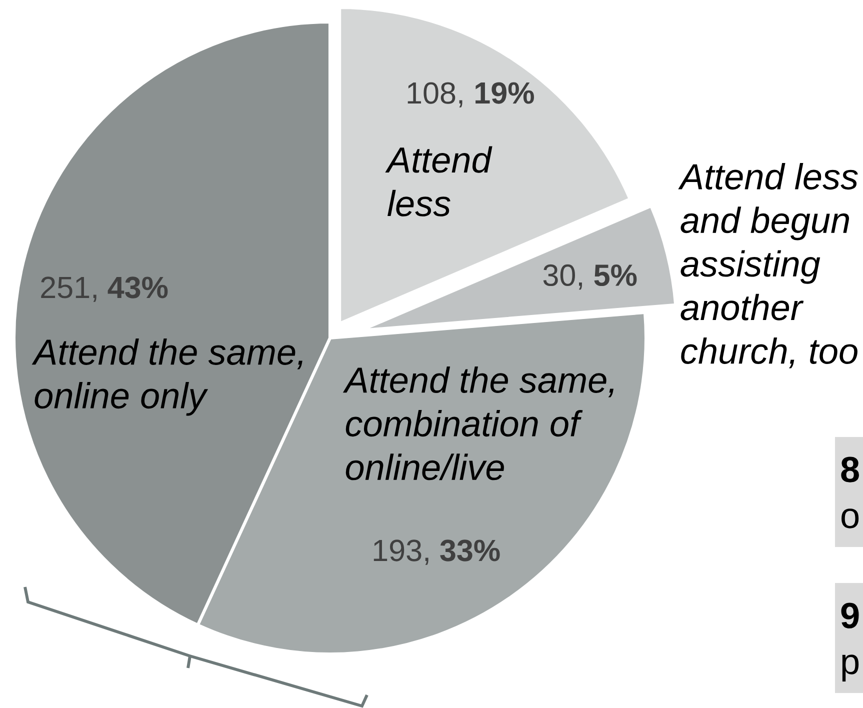 The width and height of the screenshot is (863, 708). I want to click on slice-label: Attend less, so click(438, 181).